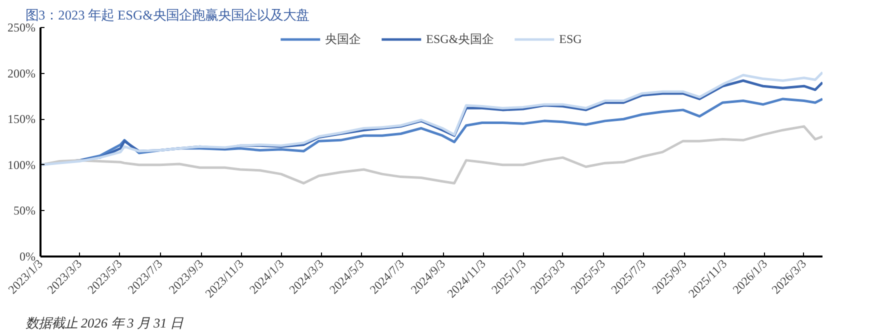 The width and height of the screenshot is (872, 335). Describe the element at coordinates (460, 39) in the screenshot. I see `legend-label: ESG&央国企` at that location.